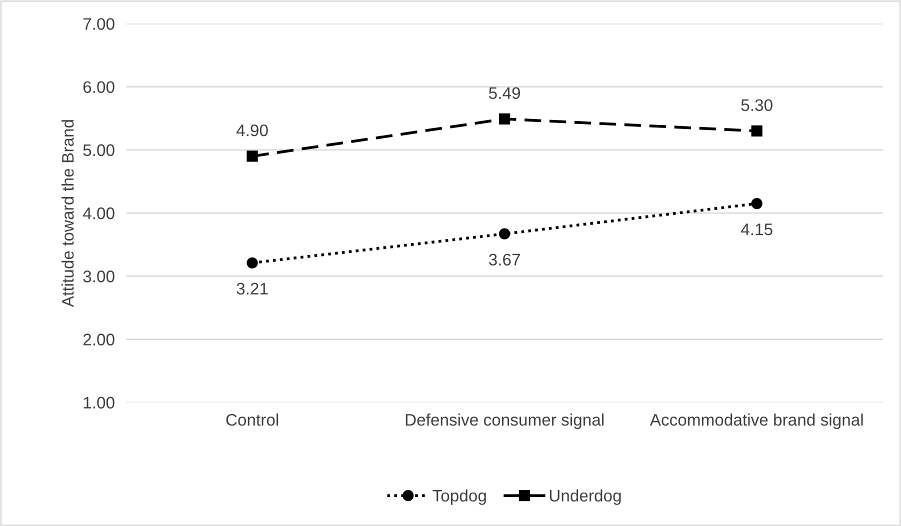  I want to click on y-tick-label: 5.00, so click(98, 150).